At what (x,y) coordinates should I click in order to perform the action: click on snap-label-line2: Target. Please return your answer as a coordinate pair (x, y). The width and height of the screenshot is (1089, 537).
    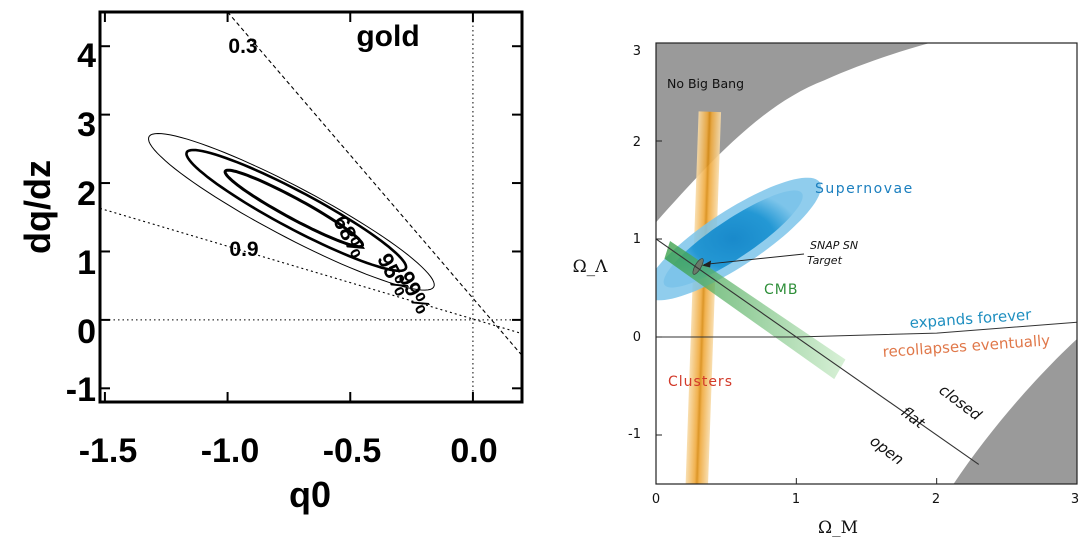
    Looking at the image, I should click on (825, 260).